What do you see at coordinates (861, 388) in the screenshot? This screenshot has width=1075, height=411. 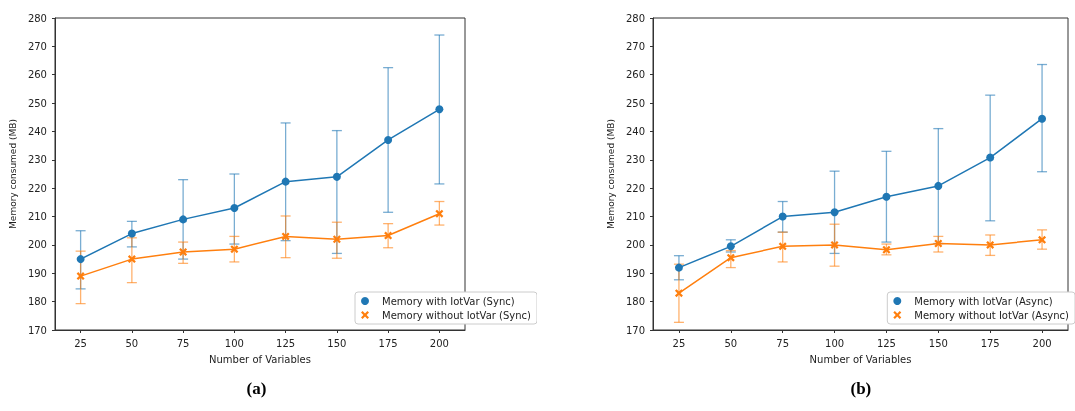 I see `text: (b)` at bounding box center [861, 388].